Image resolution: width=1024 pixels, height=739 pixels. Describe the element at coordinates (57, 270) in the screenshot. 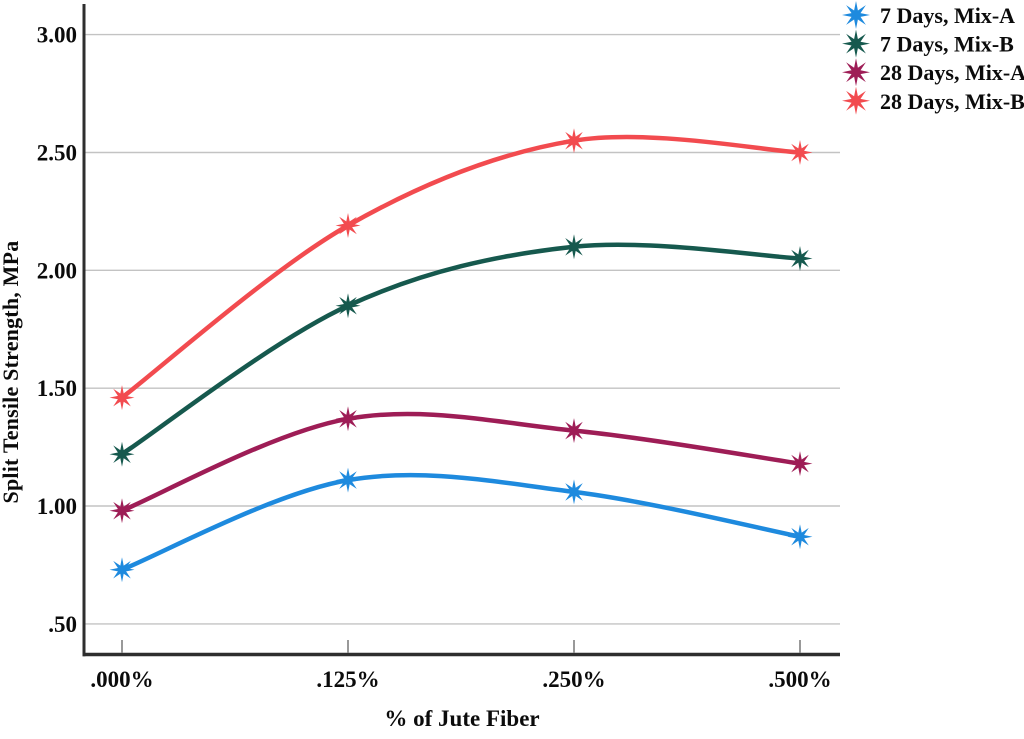

I see `y-tick-label: 2.00` at that location.